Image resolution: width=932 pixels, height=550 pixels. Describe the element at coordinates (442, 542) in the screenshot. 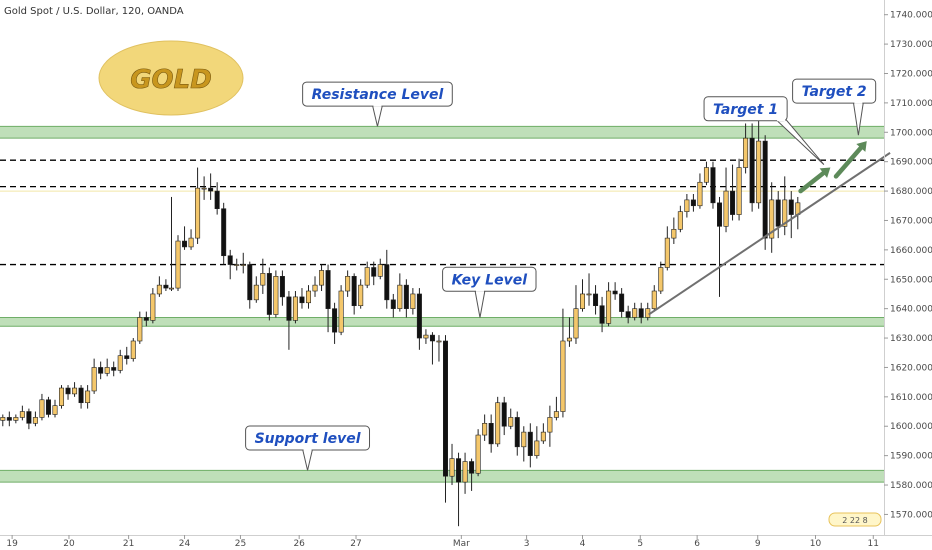

I see `time-axis: 19 20 21 24 25 26 27 Mar 3 4 5 6 9 10 11` at that location.